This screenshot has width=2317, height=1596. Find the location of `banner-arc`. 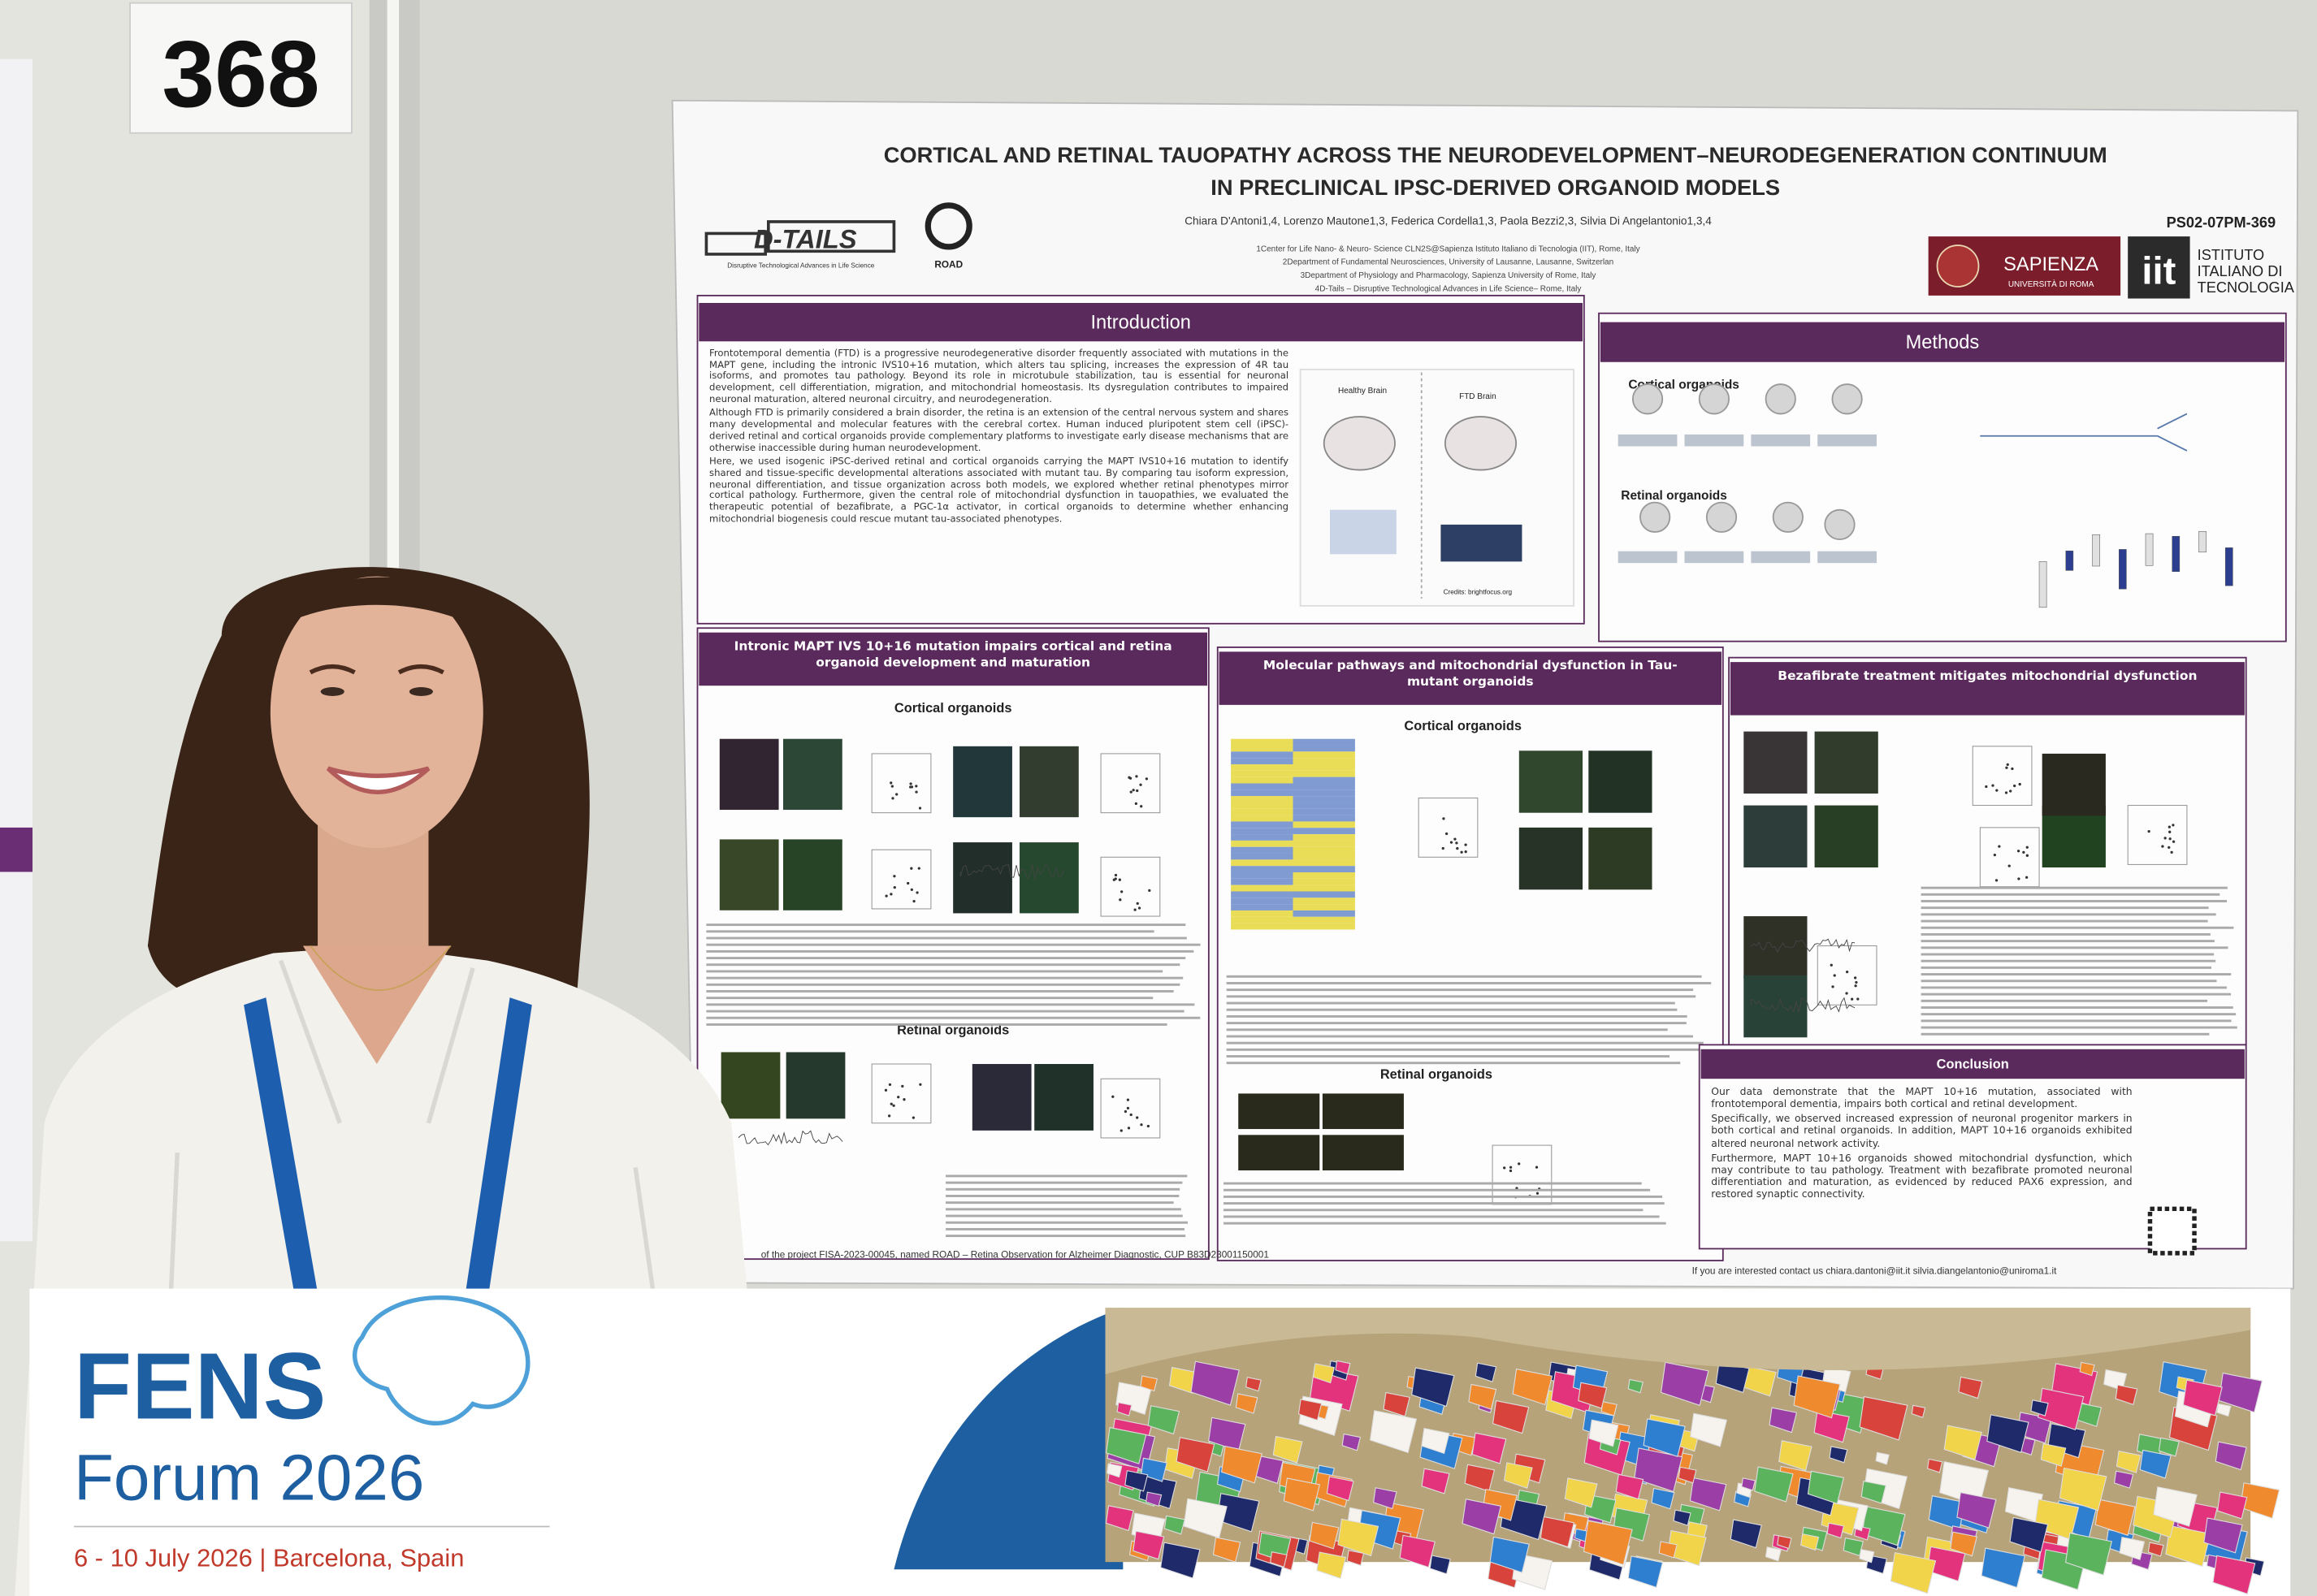

banner-arc is located at coordinates (1009, 1439).